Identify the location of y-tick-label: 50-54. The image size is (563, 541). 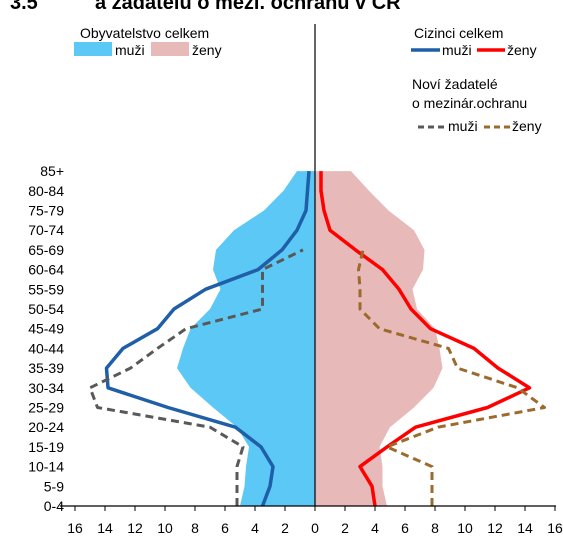
(46, 309).